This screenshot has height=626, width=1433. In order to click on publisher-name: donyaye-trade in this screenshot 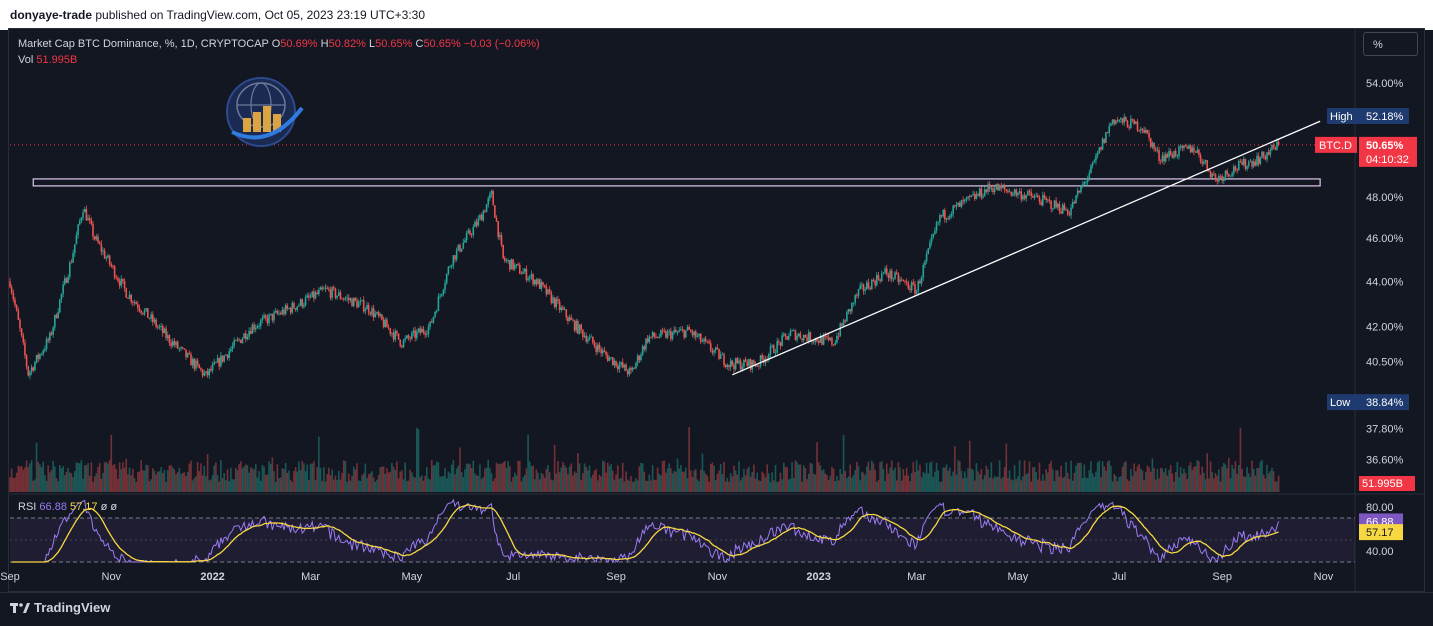, I will do `click(51, 15)`.